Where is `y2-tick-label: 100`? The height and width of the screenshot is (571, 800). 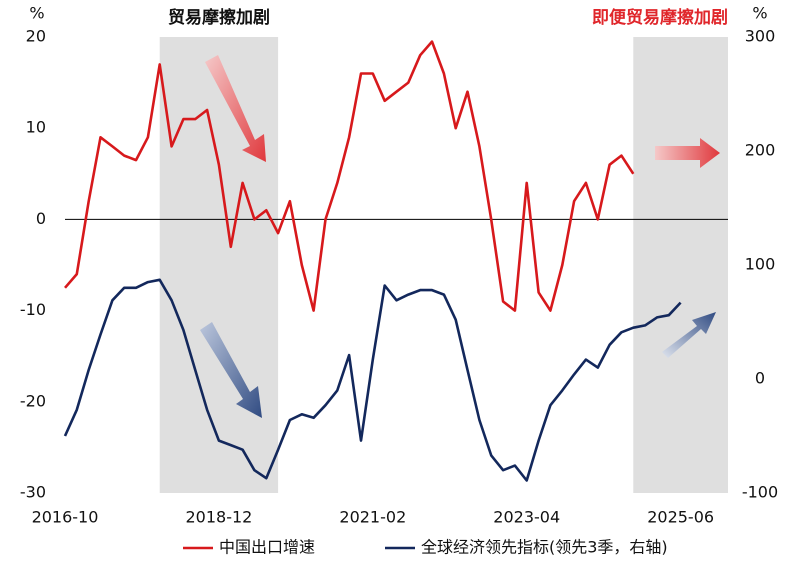 y2-tick-label: 100 is located at coordinates (760, 264).